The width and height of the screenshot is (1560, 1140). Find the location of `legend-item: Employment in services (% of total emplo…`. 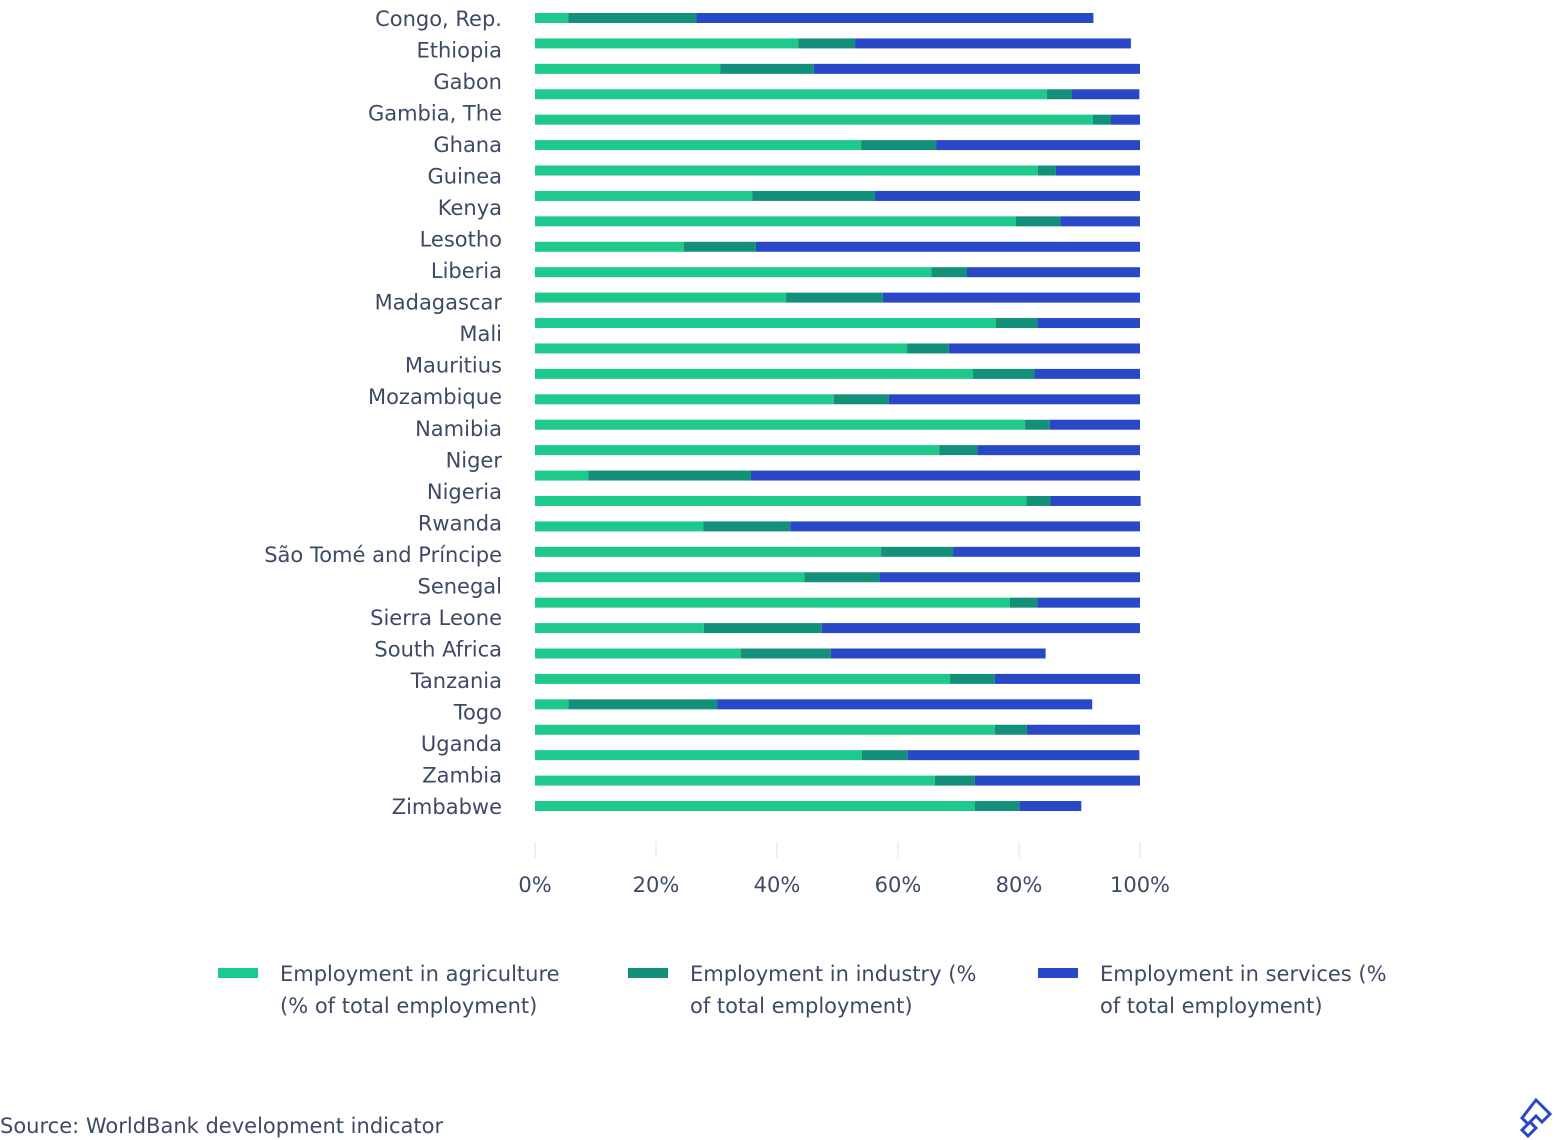

legend-item: Employment in services (% of total emplo… is located at coordinates (1214, 990).